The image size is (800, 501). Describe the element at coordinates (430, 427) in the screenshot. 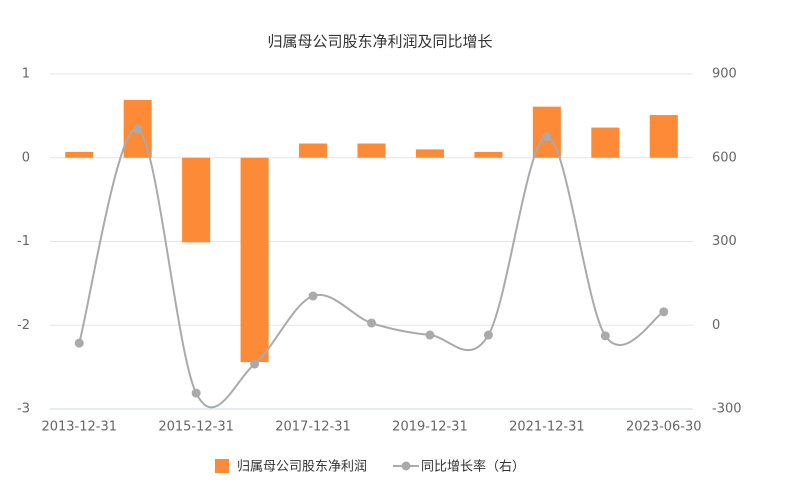

I see `x-tick-label: 2019-12-31` at that location.